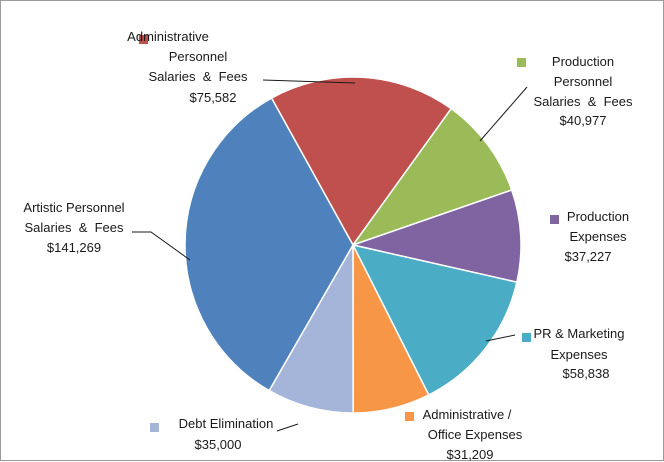  Describe the element at coordinates (583, 61) in the screenshot. I see `data-label-production-personnel-salaries-fees-line-1: Production` at that location.